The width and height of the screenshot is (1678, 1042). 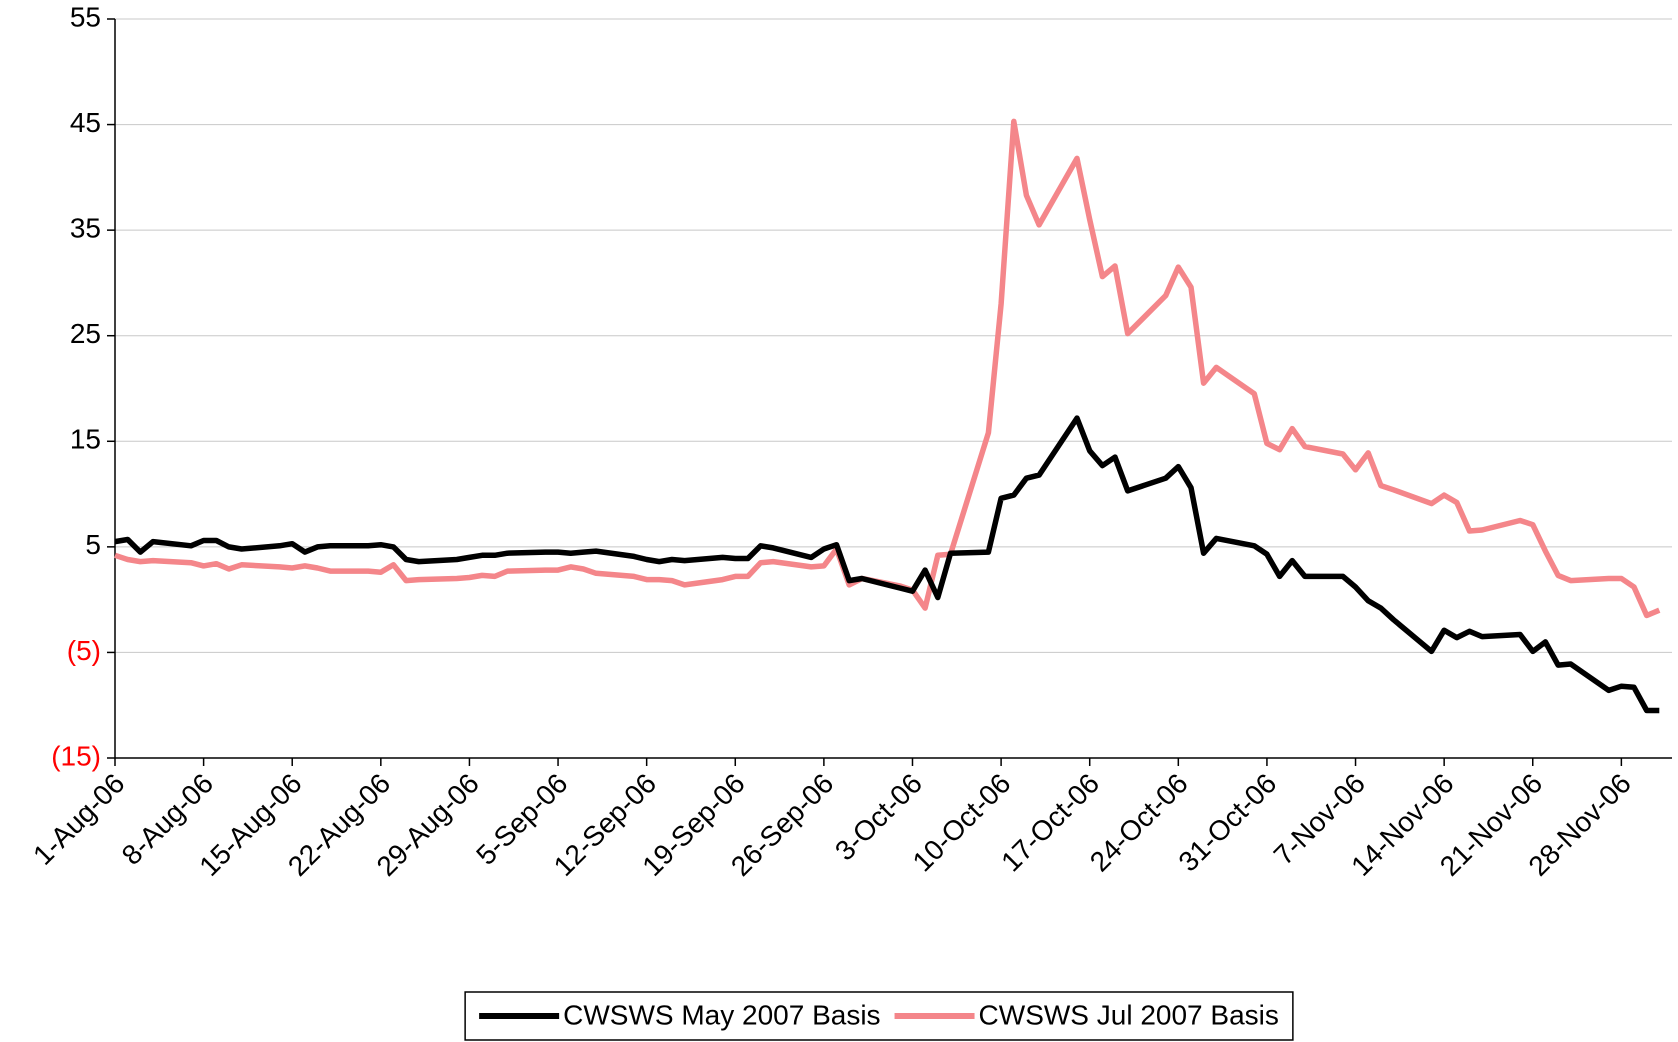 I want to click on legend-label: CWSWS Jul 2007 Basis, so click(x=1129, y=1014).